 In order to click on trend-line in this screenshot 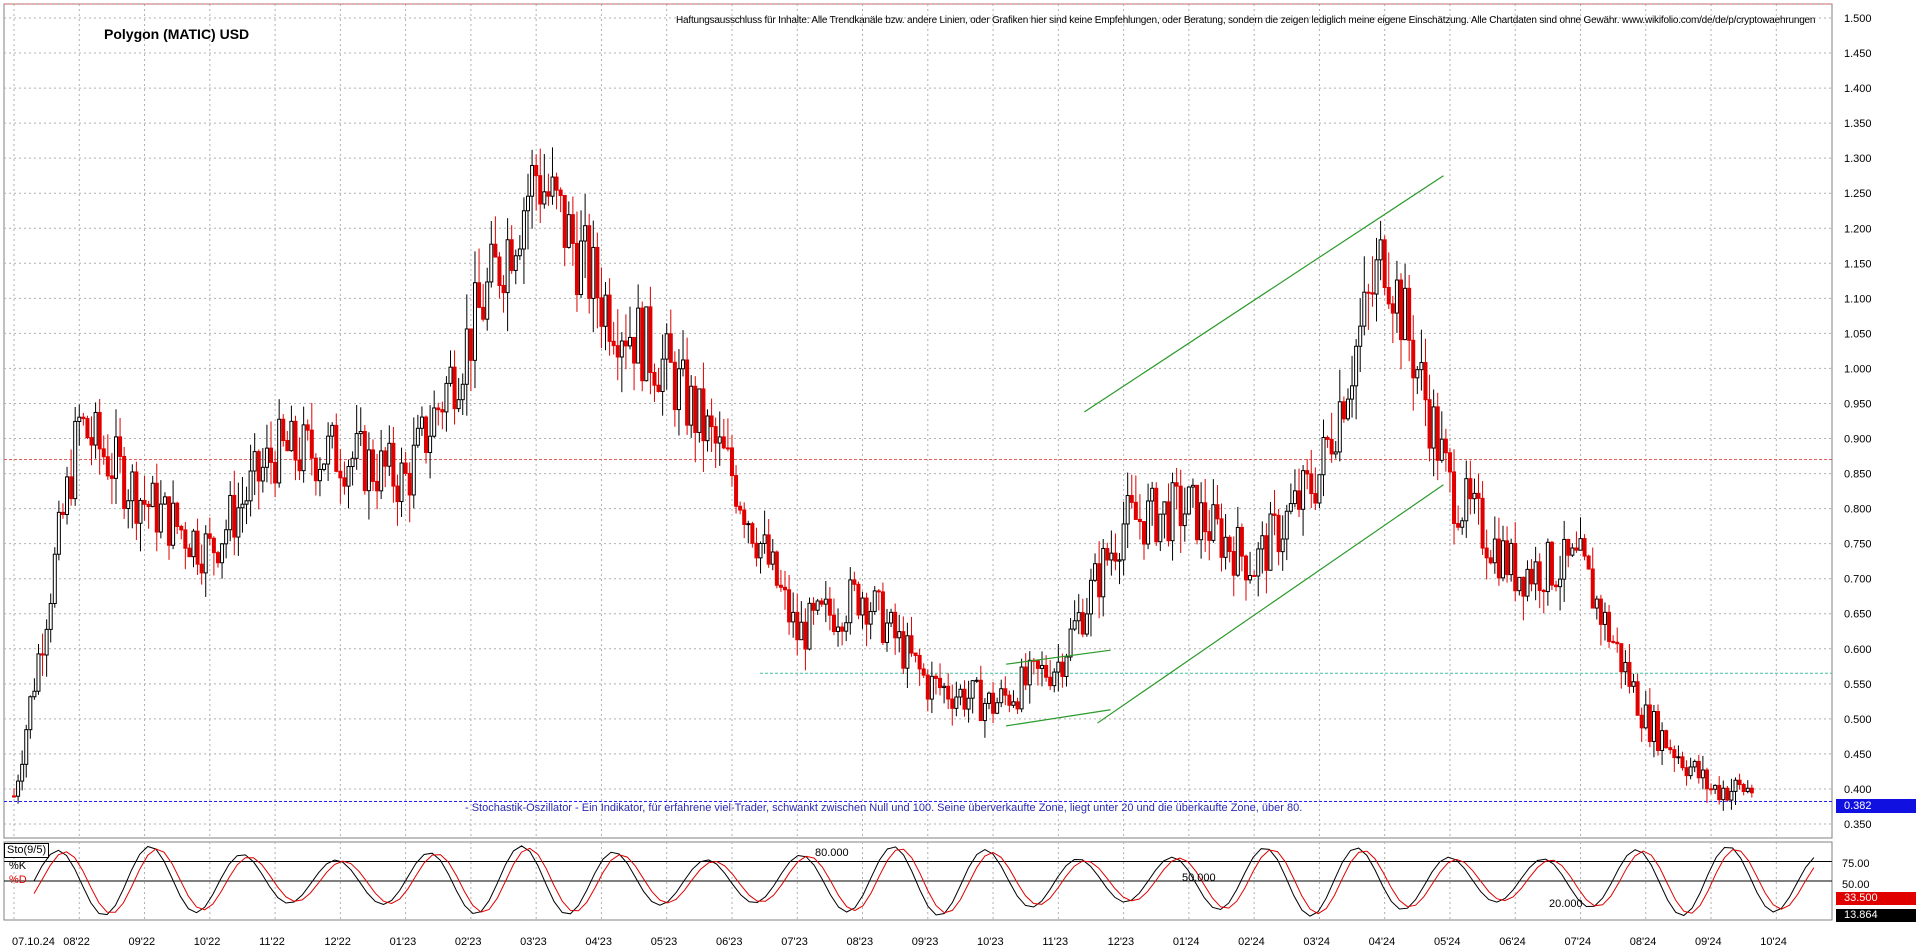, I will do `click(1058, 657)`.